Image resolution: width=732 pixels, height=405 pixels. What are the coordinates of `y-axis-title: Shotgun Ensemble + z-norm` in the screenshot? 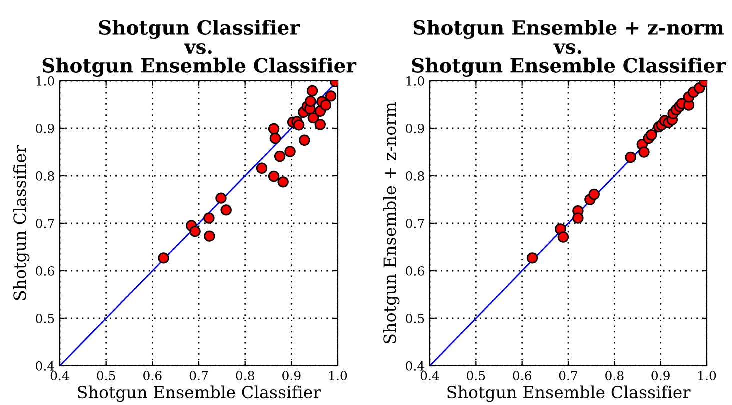 It's located at (391, 223).